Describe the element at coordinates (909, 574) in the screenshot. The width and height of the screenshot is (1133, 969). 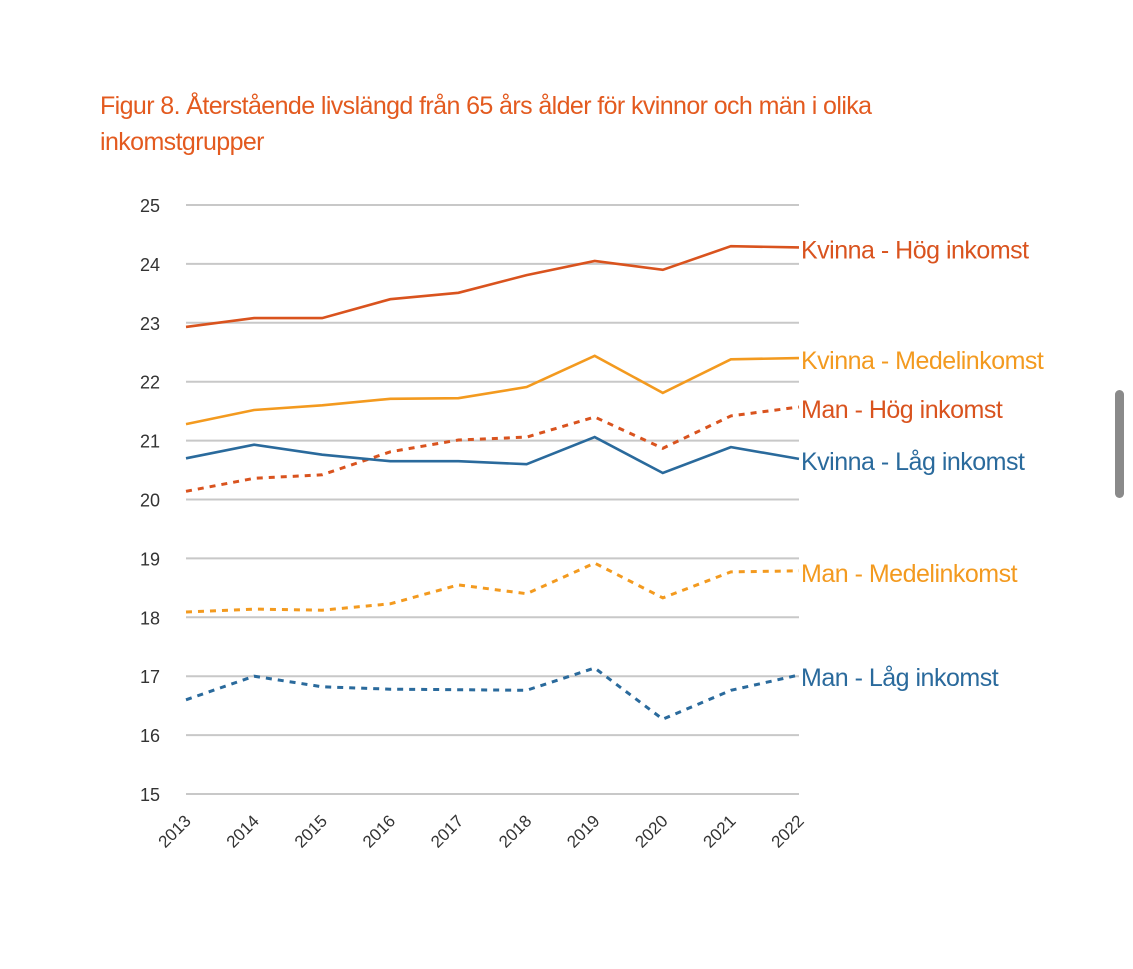
I see `series-label-man-medelinkomst: Man - Medelinkomst` at that location.